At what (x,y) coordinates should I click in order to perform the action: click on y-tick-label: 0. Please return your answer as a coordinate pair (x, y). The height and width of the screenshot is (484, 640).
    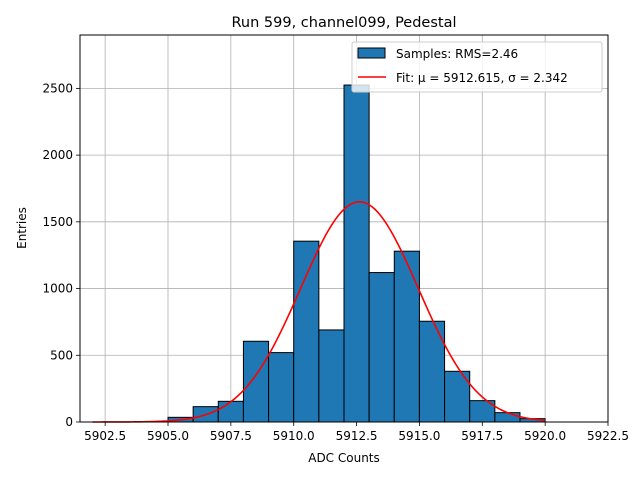
    Looking at the image, I should click on (69, 422).